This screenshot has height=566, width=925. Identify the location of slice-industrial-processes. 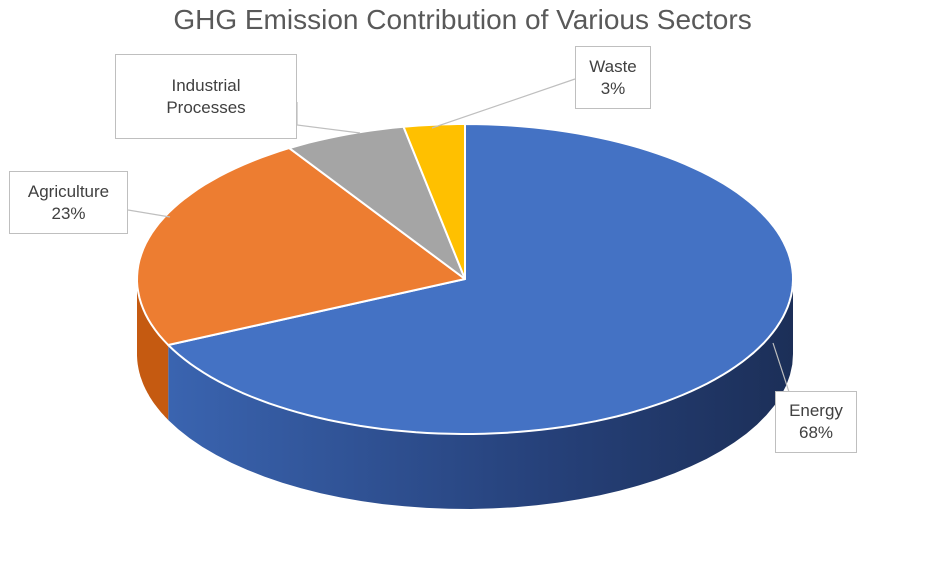
(377, 202).